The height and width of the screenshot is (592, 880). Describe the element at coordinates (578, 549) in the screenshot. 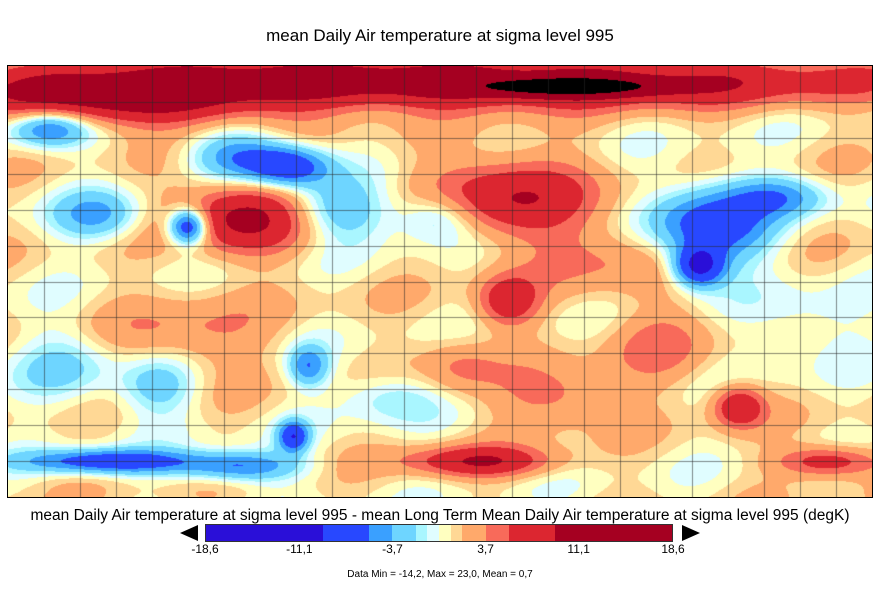

I see `colorbar-tick-label: 11,1` at that location.